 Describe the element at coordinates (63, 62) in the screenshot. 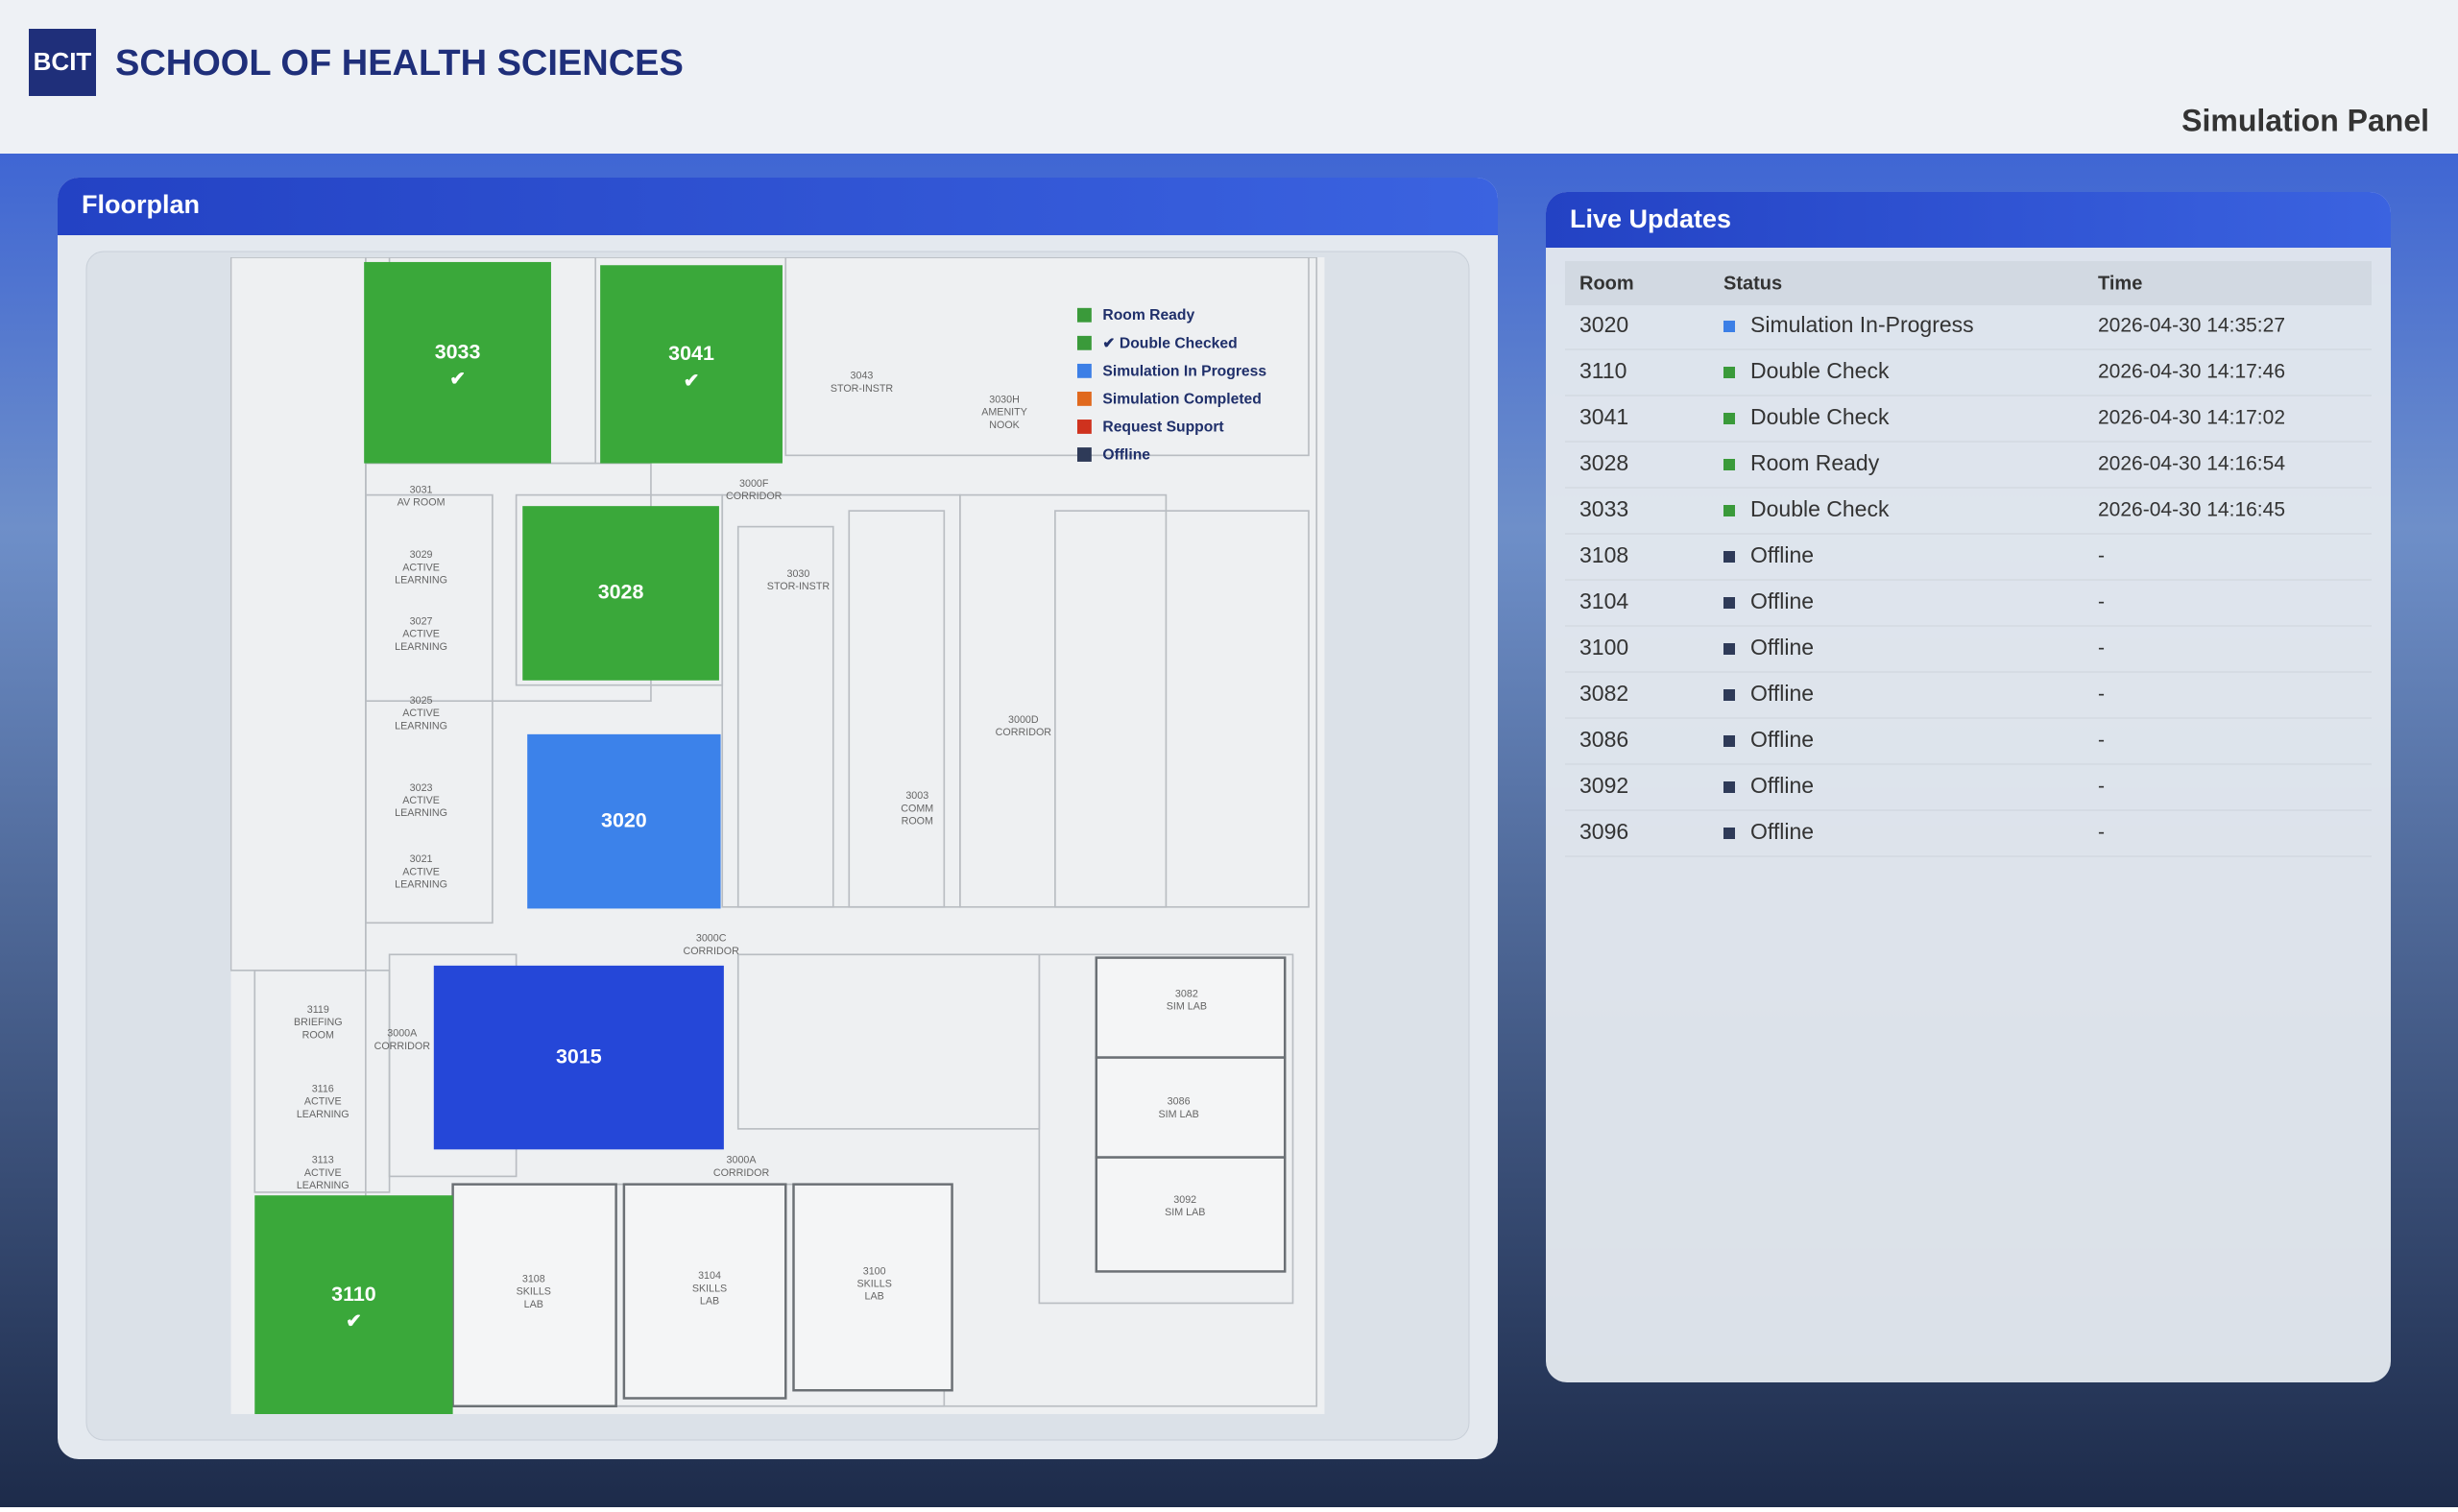

I see `logo-box` at that location.